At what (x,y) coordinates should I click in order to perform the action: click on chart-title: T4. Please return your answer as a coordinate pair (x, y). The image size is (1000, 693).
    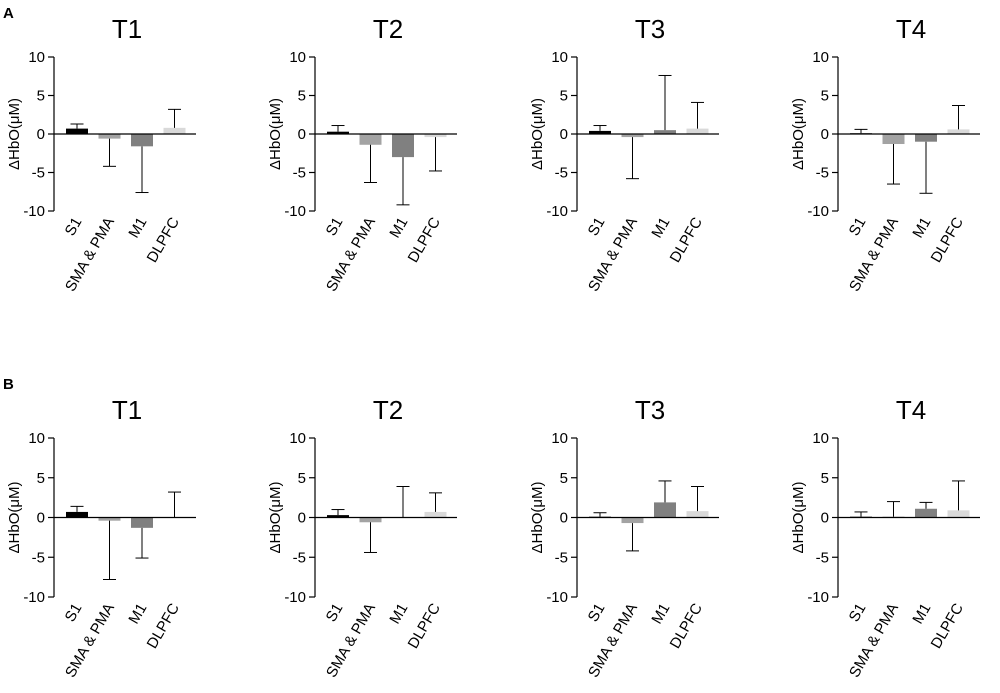
    Looking at the image, I should click on (911, 29).